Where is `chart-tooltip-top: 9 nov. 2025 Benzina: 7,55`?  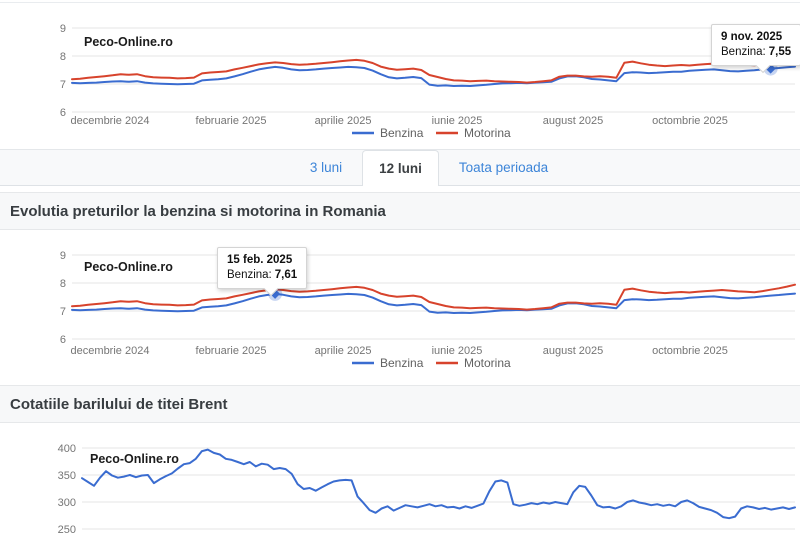
chart-tooltip-top: 9 nov. 2025 Benzina: 7,55 is located at coordinates (755, 48).